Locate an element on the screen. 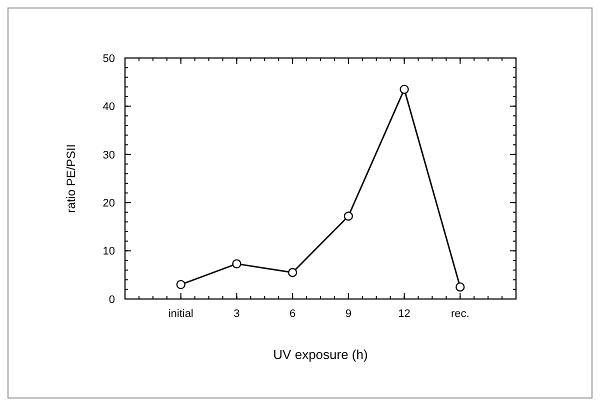 The image size is (600, 406). y-axis-title: ratio PE/PSII is located at coordinates (71, 178).